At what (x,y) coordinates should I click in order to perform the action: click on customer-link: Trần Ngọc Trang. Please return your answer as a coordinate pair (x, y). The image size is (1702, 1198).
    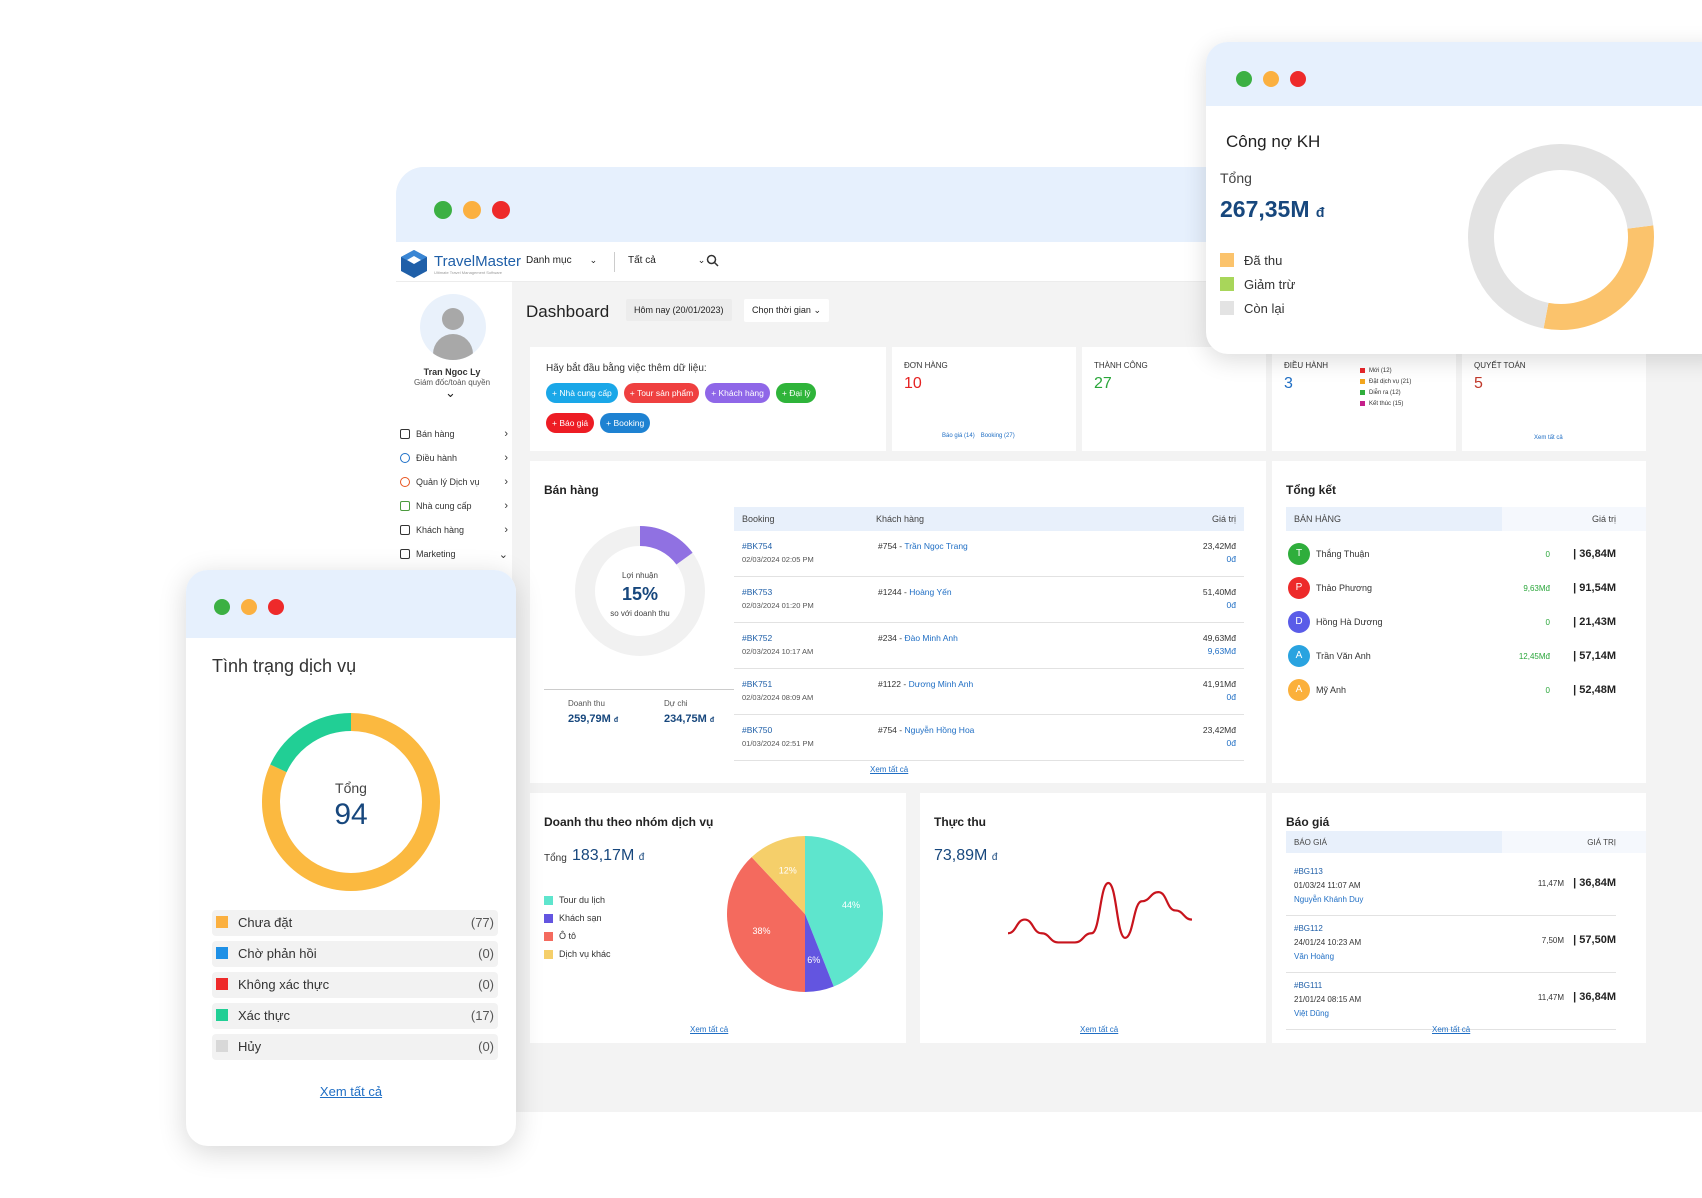
    Looking at the image, I should click on (936, 546).